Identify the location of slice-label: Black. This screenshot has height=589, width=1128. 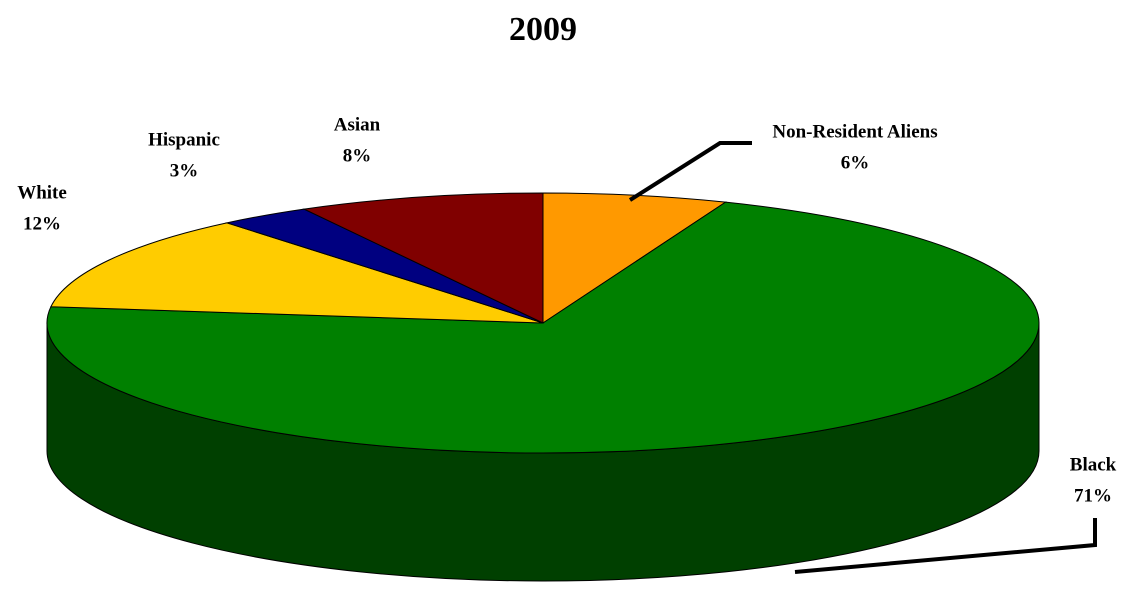
(1093, 464).